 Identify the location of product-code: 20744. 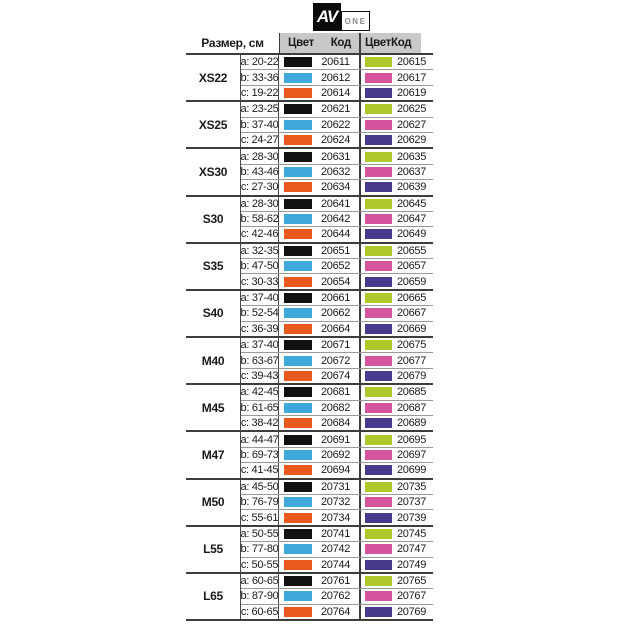
(335, 564).